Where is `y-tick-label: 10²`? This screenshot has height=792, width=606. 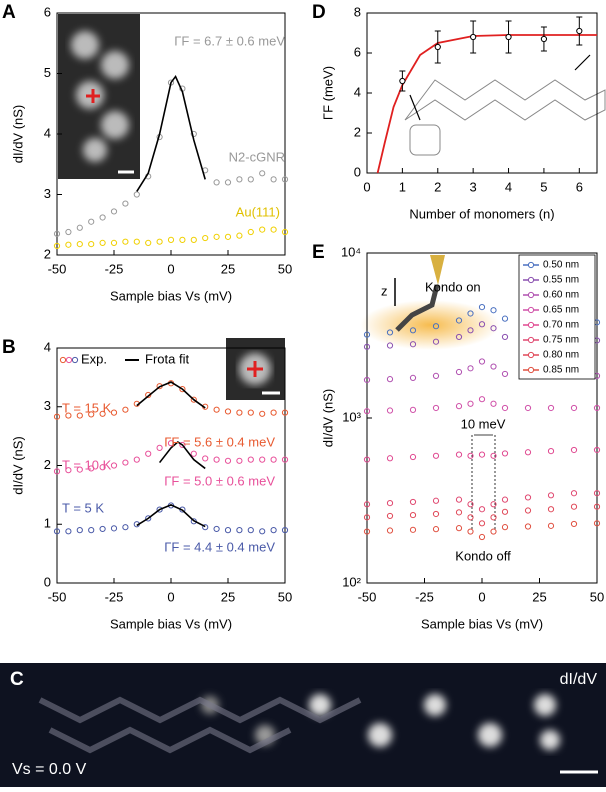
y-tick-label: 10² is located at coordinates (351, 581).